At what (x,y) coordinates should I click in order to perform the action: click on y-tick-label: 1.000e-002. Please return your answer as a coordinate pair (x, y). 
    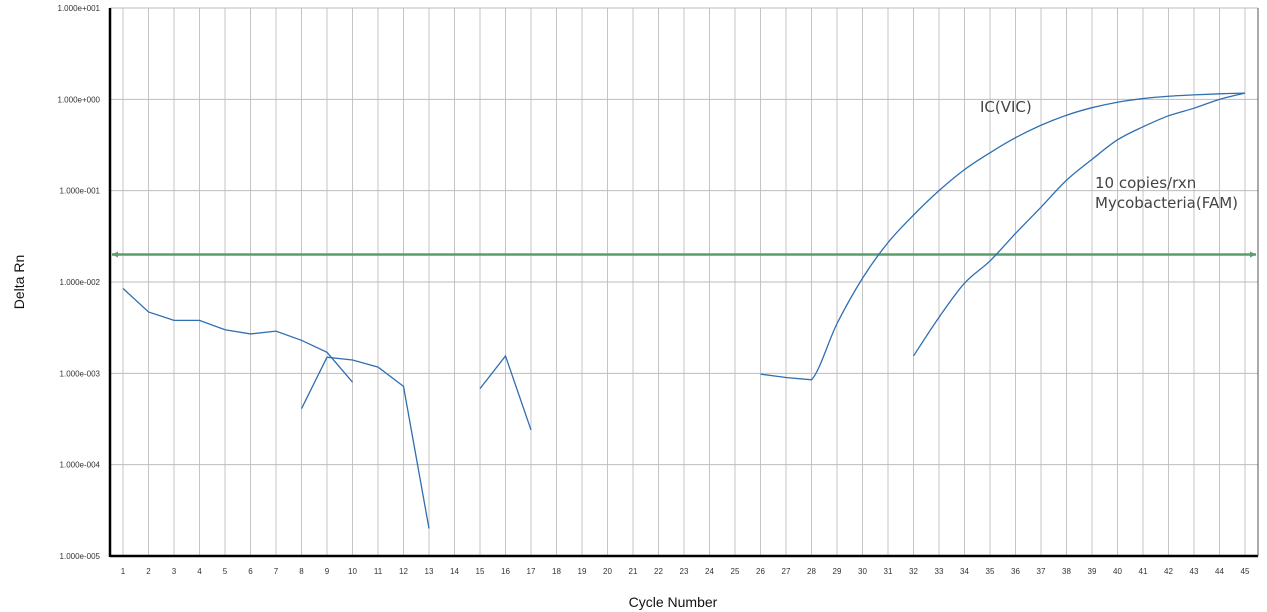
    Looking at the image, I should click on (80, 282).